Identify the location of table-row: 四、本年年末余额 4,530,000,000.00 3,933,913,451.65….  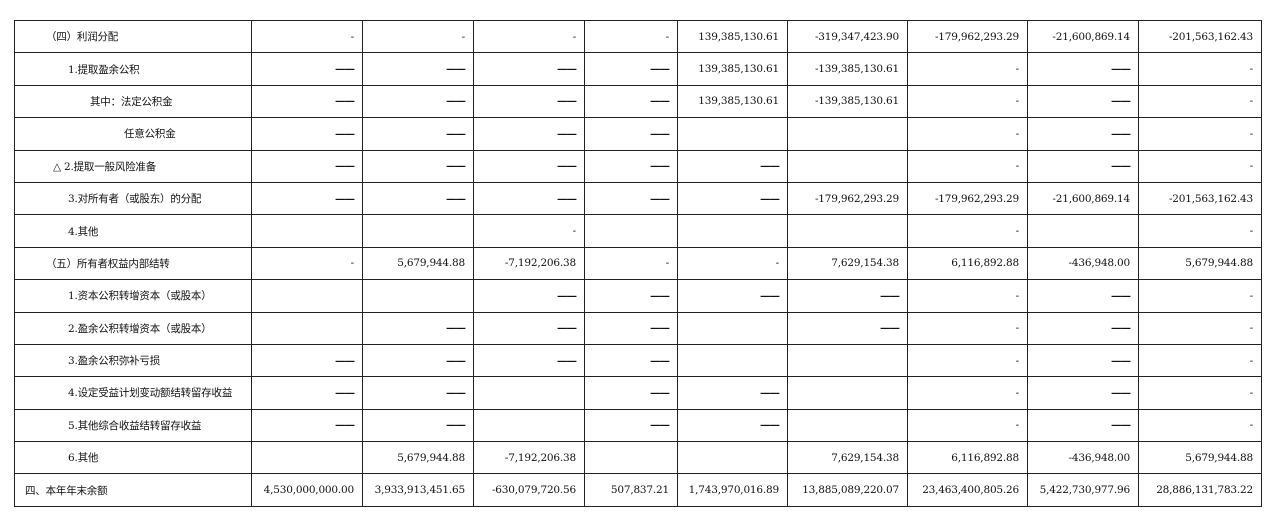
(638, 490).